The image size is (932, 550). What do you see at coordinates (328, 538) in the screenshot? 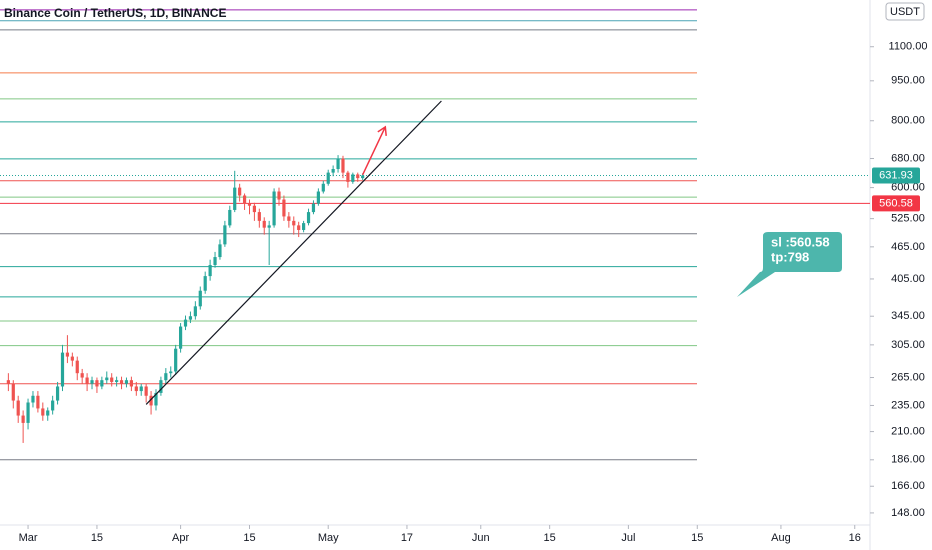
I see `x-tick-label: May` at bounding box center [328, 538].